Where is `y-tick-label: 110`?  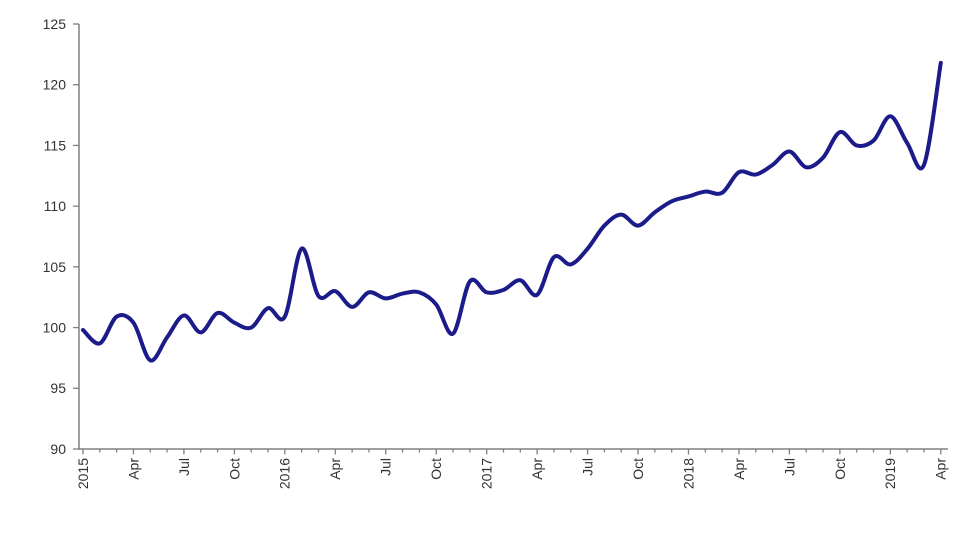 y-tick-label: 110 is located at coordinates (55, 206).